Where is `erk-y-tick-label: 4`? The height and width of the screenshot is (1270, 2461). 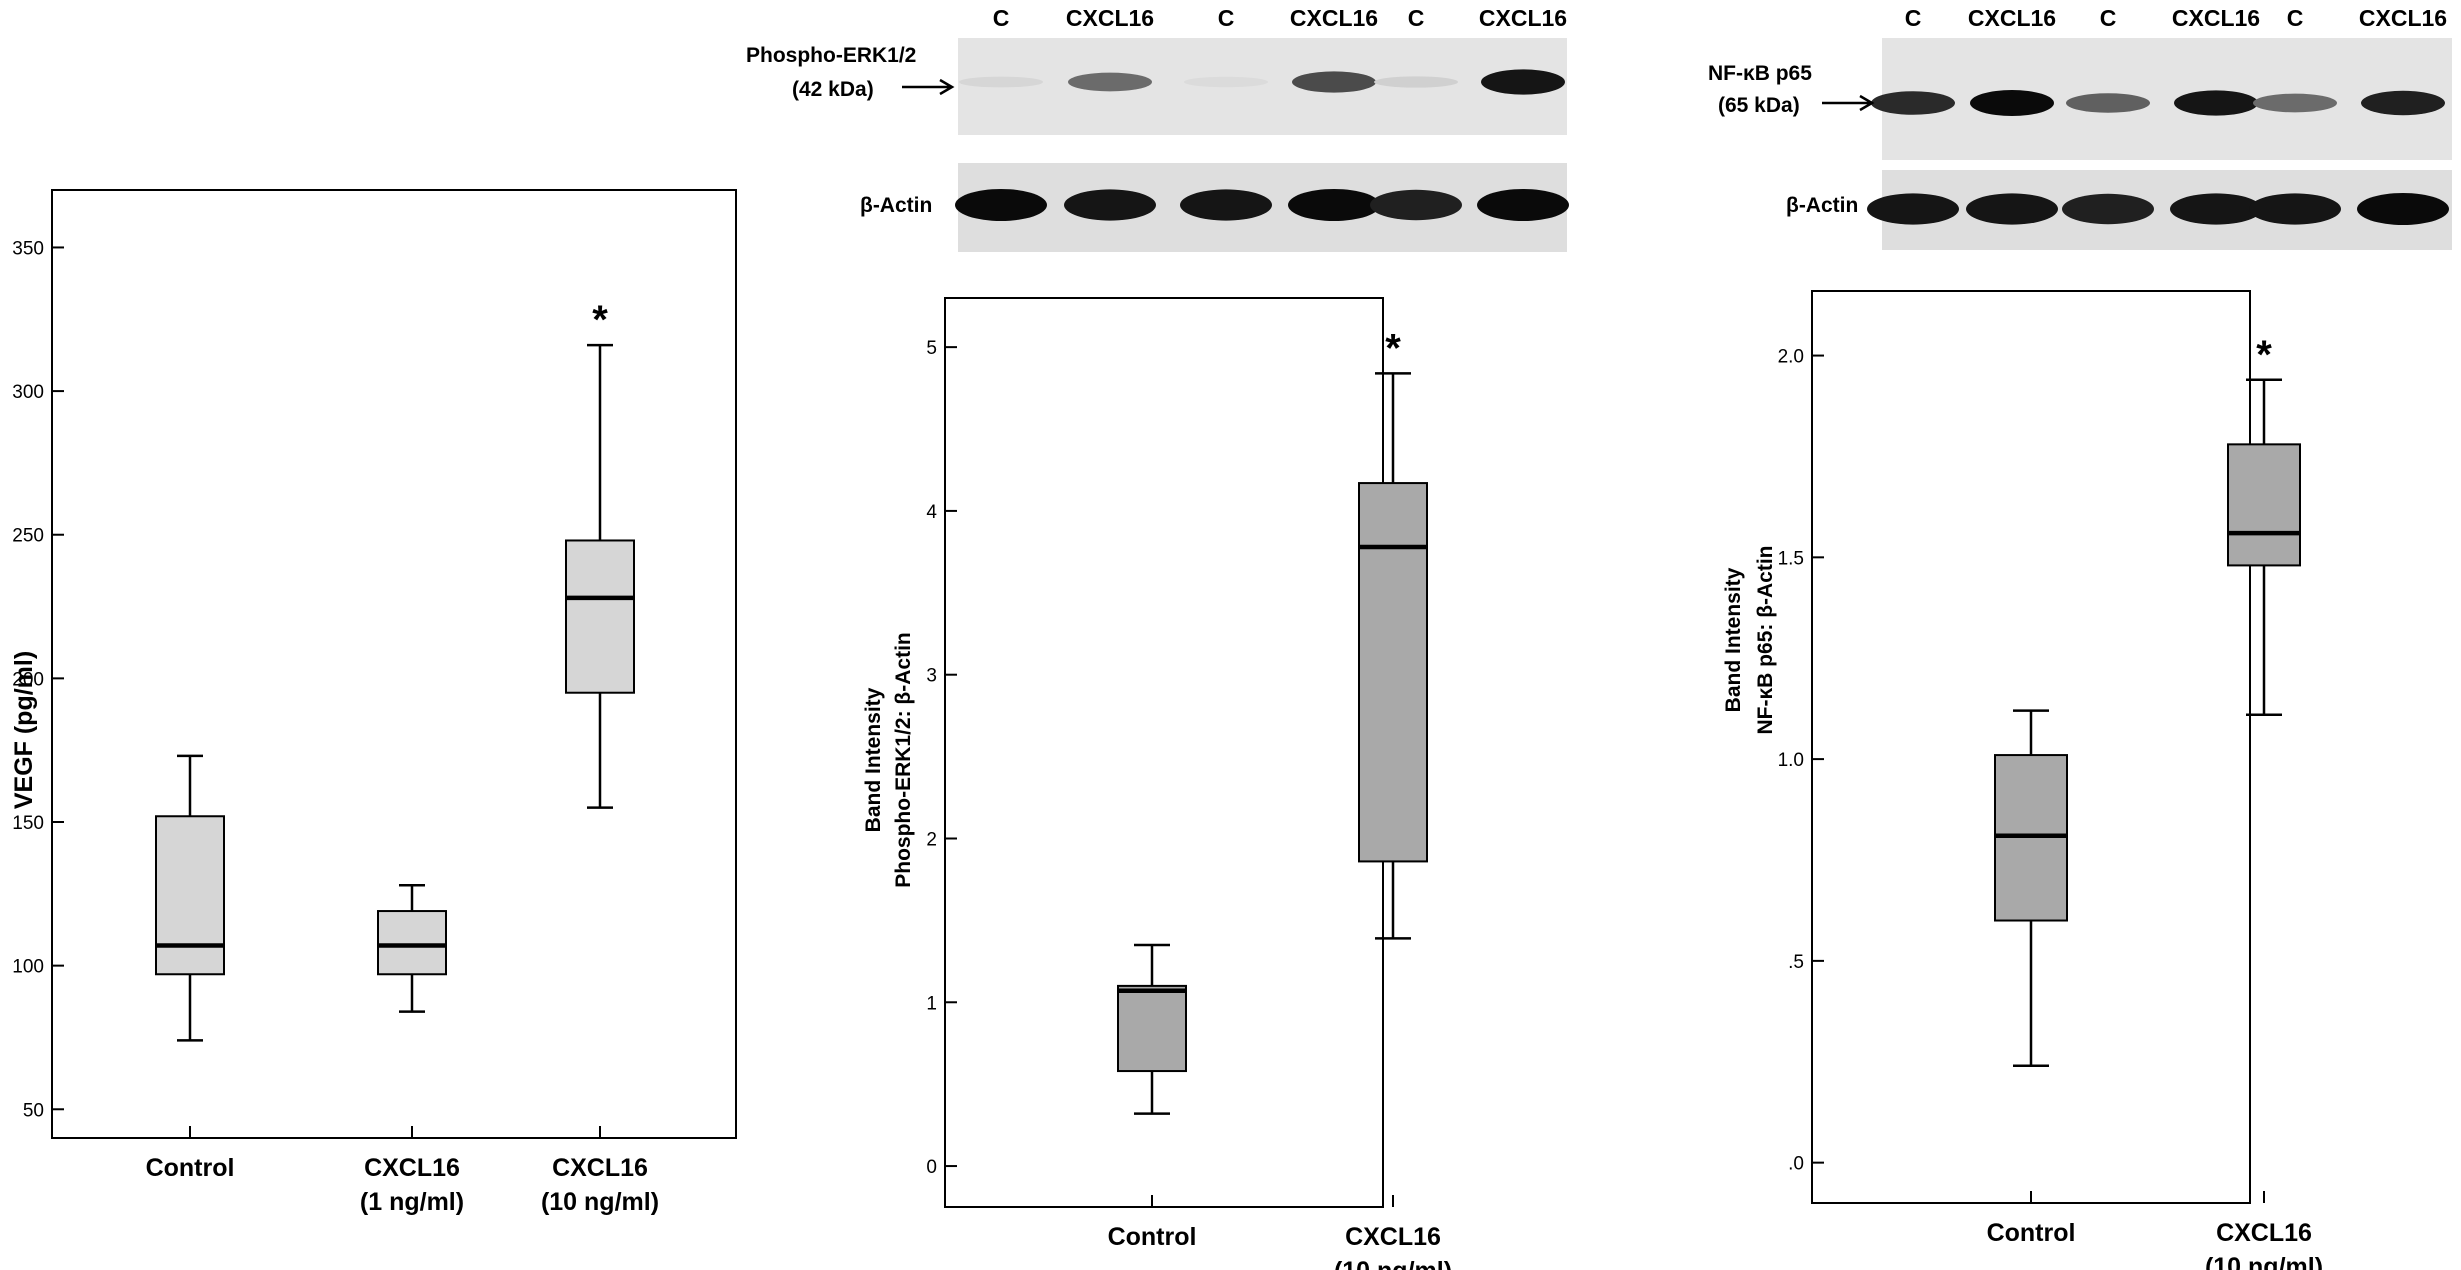 erk-y-tick-label: 4 is located at coordinates (931, 512).